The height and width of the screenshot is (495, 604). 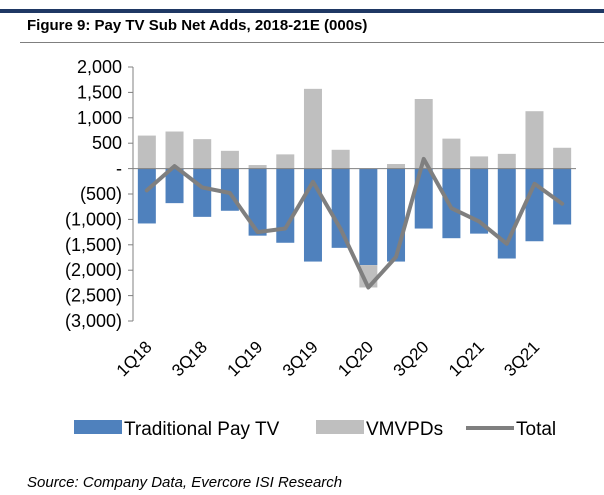 I want to click on legend: Traditional Pay TV VMVPDs Total, so click(x=315, y=429).